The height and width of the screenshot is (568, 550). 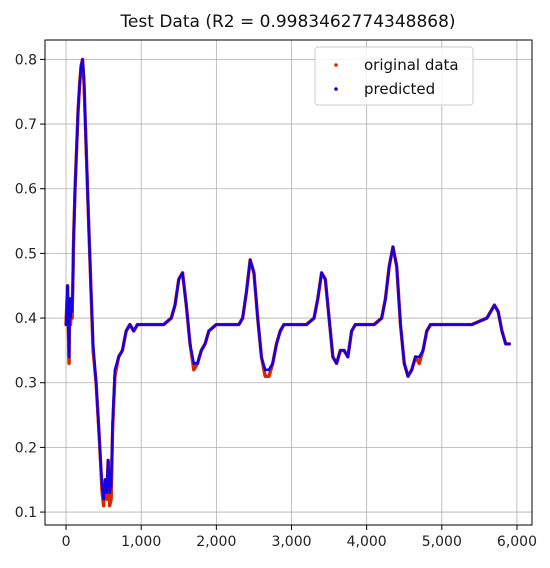 What do you see at coordinates (336, 89) in the screenshot?
I see `legend-marker-predicted` at bounding box center [336, 89].